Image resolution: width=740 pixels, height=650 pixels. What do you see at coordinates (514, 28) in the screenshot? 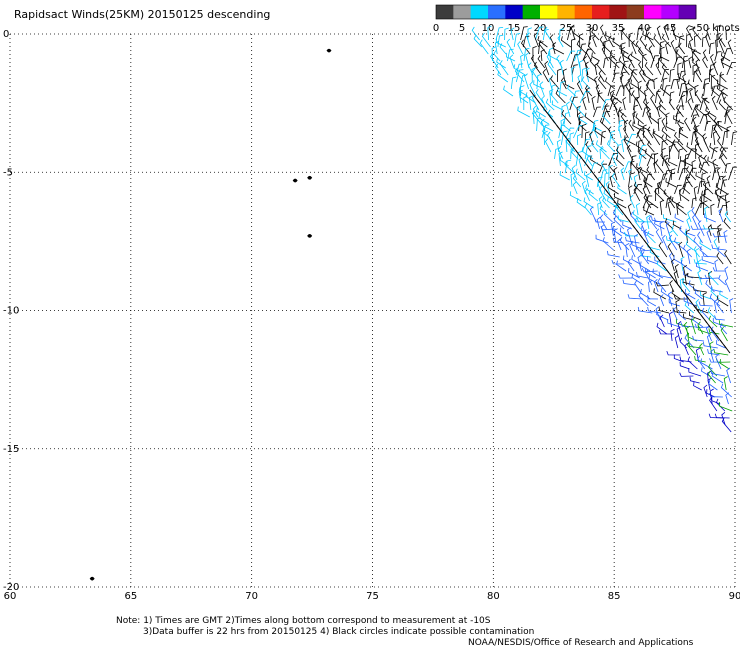
I see `legend-label: 15` at bounding box center [514, 28].